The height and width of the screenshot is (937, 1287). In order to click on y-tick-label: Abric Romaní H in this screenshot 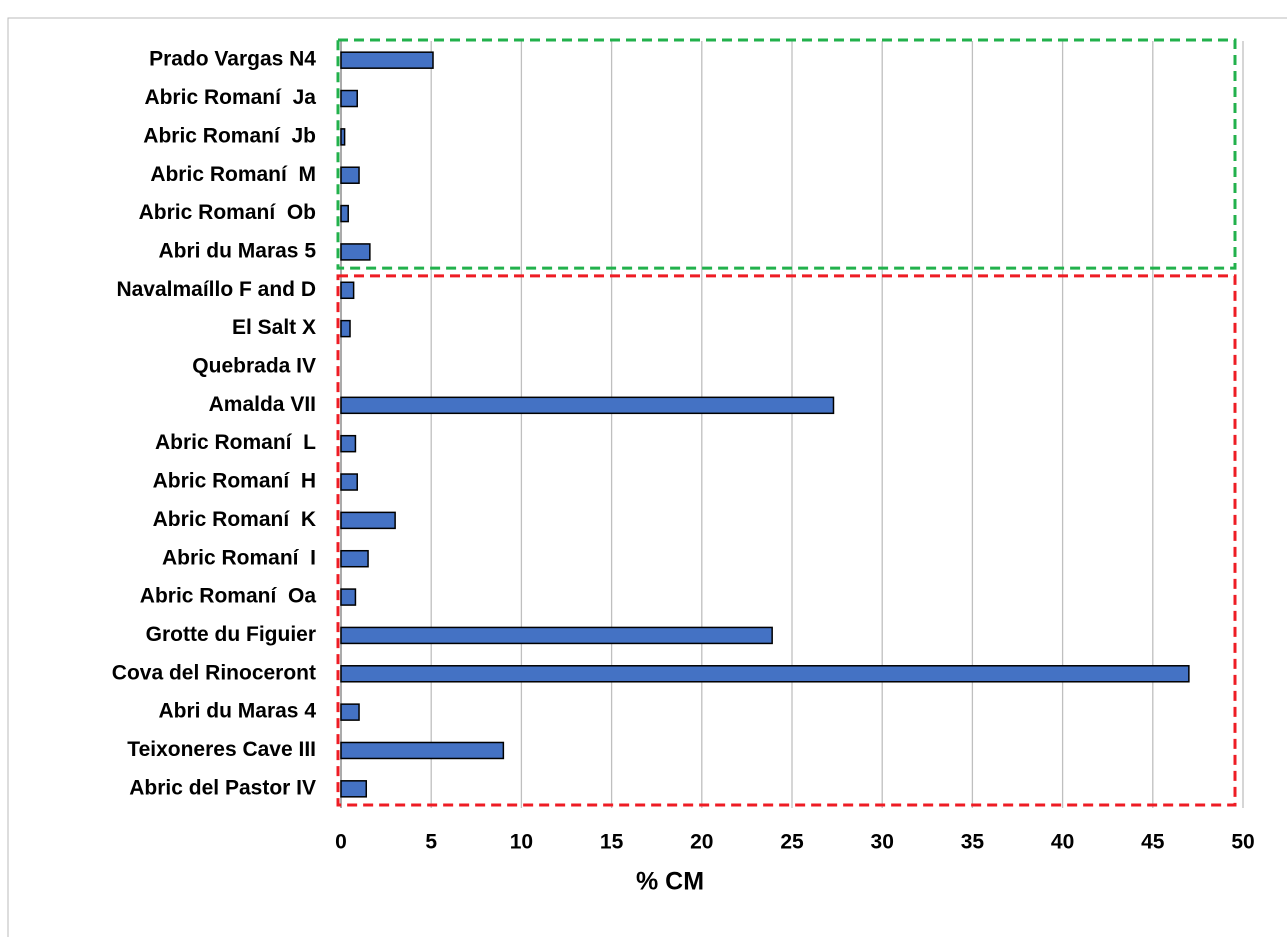, I will do `click(234, 481)`.